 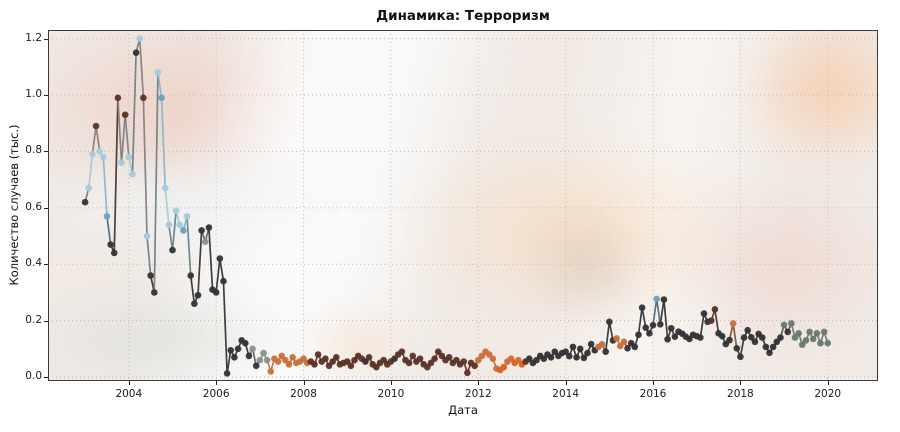 I want to click on y-tick-label: 1.0, so click(x=33, y=94).